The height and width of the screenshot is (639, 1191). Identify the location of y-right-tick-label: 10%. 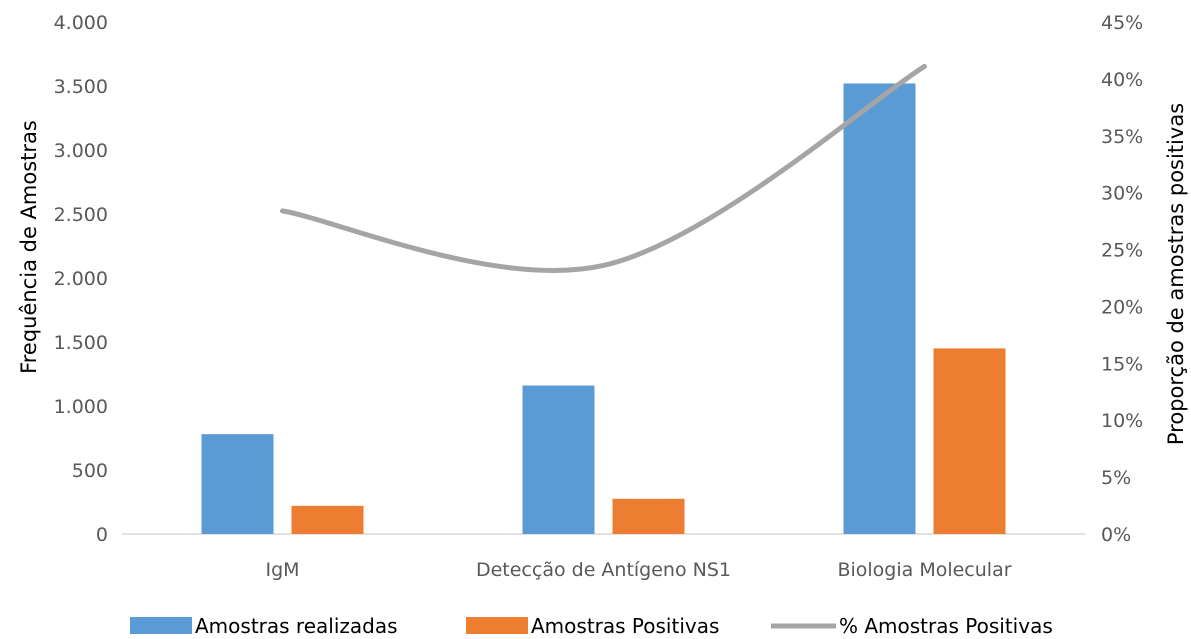
(1122, 421).